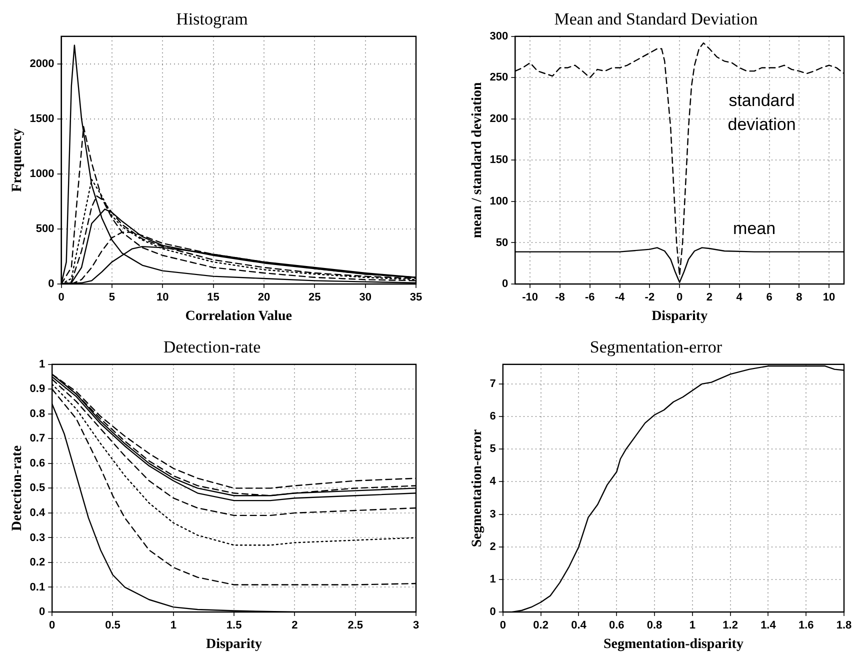  Describe the element at coordinates (18, 160) in the screenshot. I see `y-axis-title: Frequency` at that location.